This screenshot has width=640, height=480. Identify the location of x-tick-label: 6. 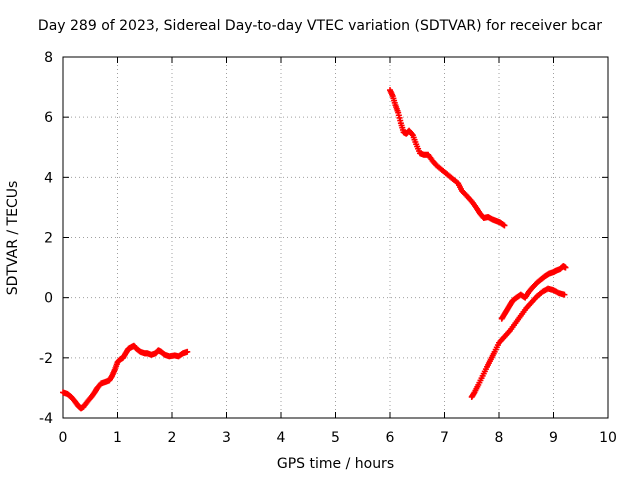
(390, 438).